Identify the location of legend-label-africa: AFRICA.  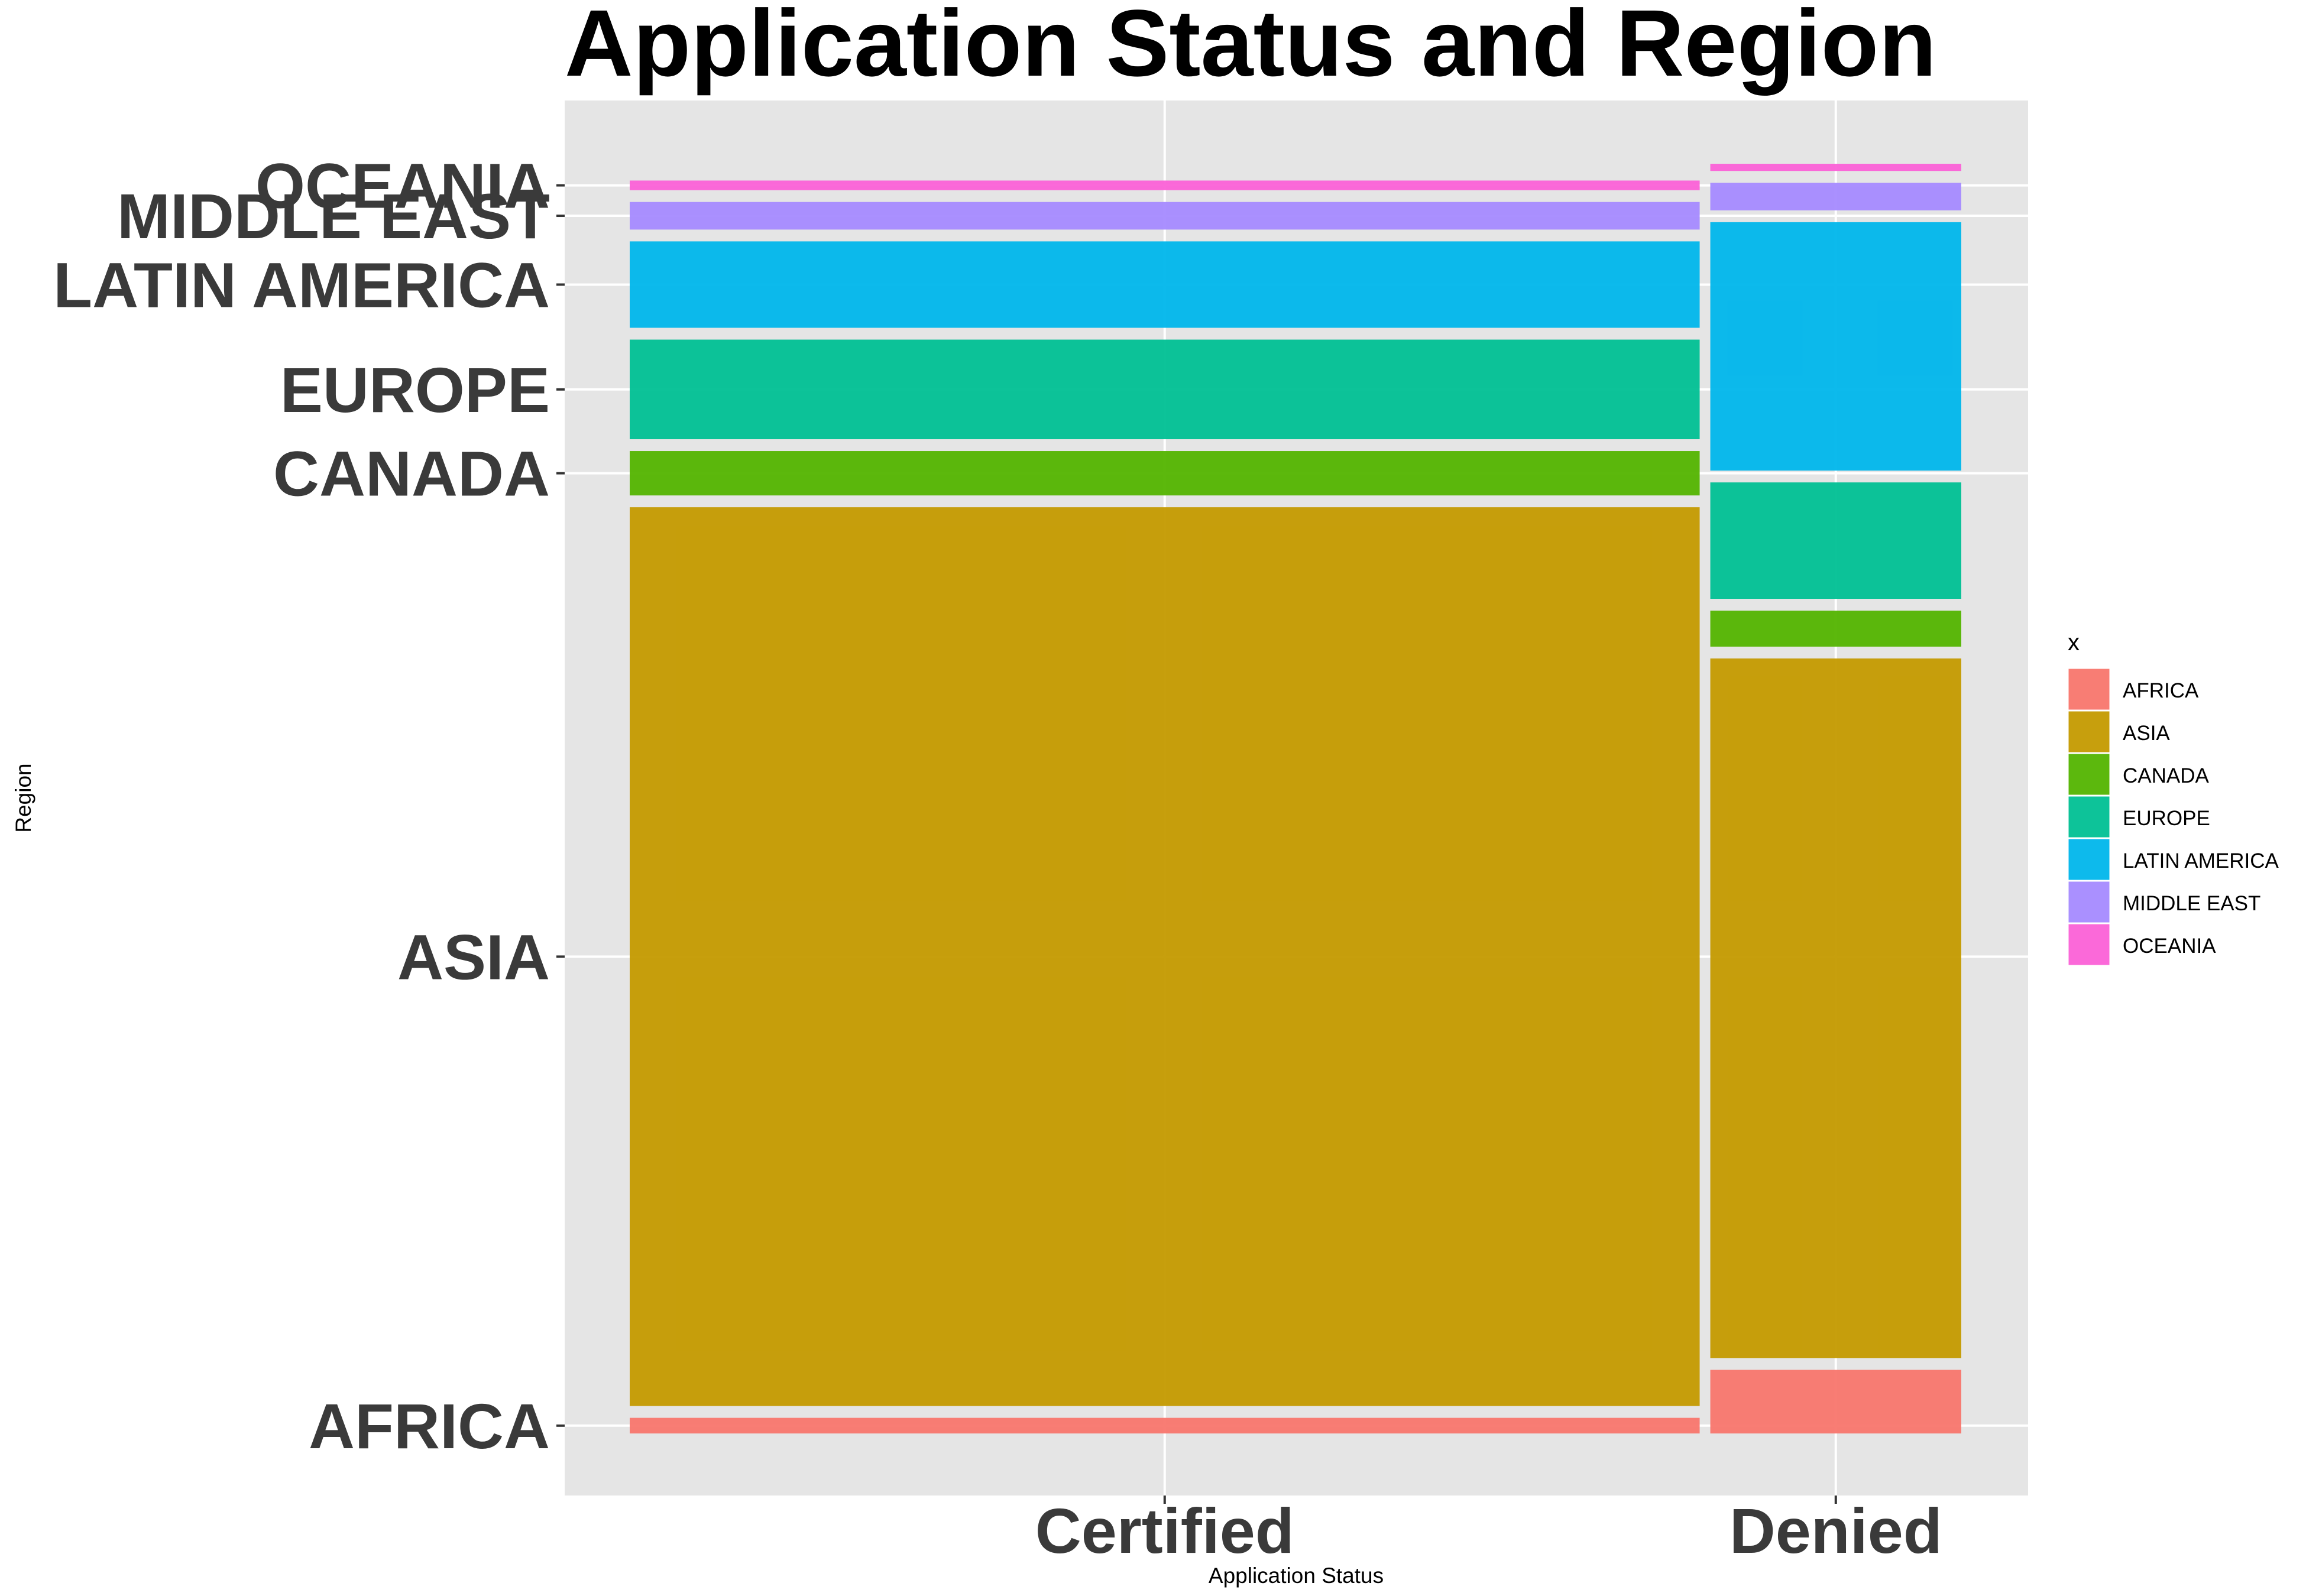
(2161, 690).